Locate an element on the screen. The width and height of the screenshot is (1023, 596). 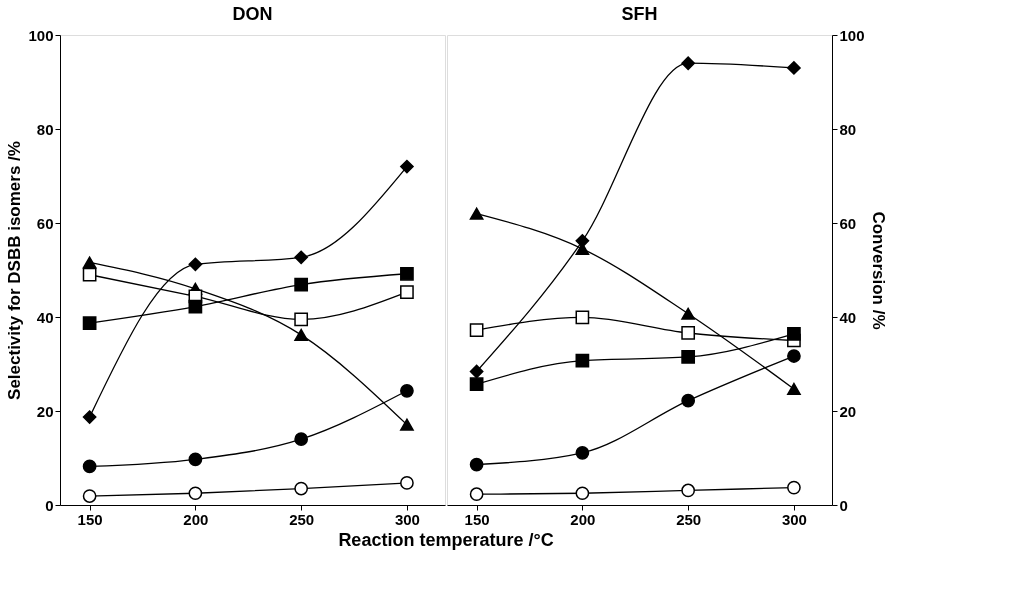
y2-tick-label: 100 is located at coordinates (852, 35).